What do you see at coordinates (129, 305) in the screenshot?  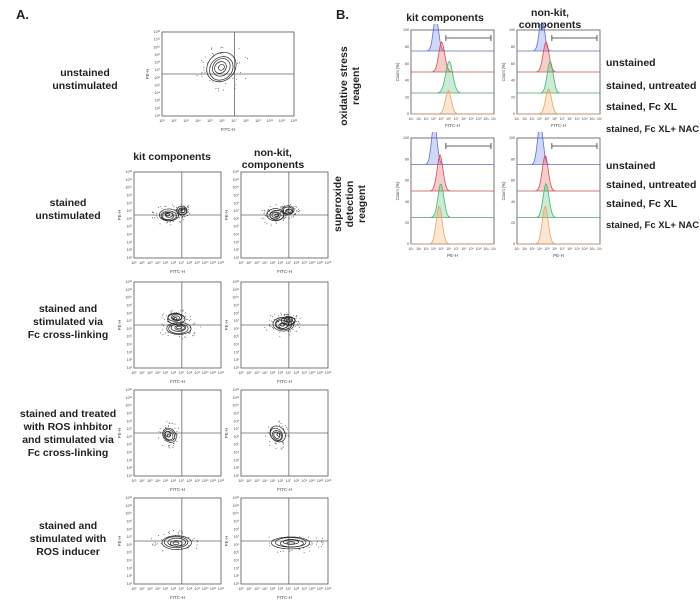 I see `y-tick-label: 10⁹` at bounding box center [129, 305].